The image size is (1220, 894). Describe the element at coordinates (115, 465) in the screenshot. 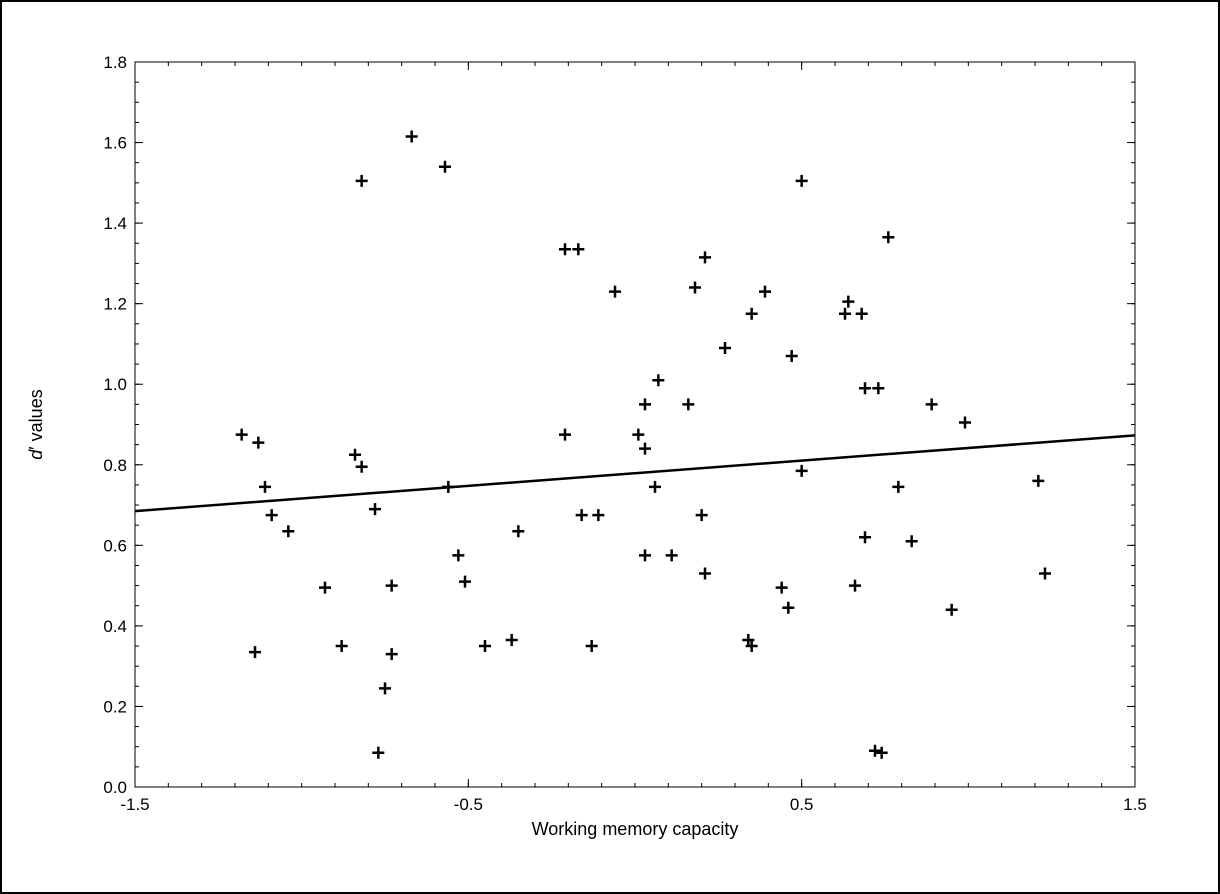

I see `y-tick-label: 0.8` at that location.